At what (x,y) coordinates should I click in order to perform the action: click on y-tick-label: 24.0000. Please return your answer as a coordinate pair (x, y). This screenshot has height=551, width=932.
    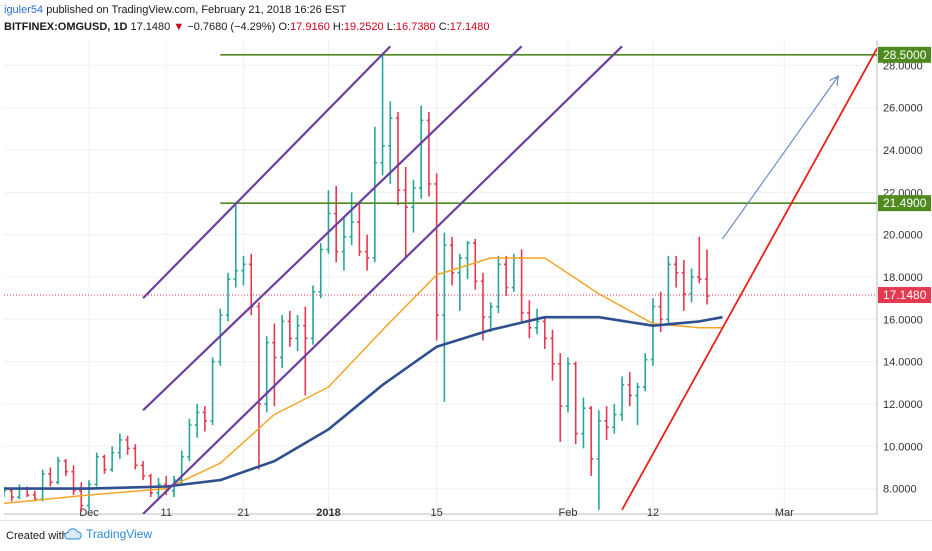
    Looking at the image, I should click on (903, 151).